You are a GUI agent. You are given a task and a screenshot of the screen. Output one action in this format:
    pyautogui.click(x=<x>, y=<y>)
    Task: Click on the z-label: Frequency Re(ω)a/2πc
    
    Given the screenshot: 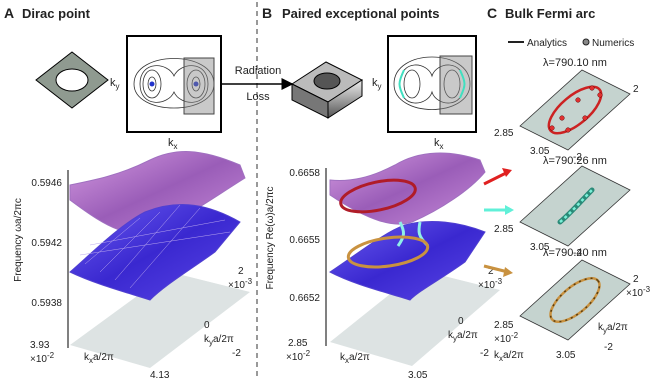 What is the action you would take?
    pyautogui.click(x=270, y=237)
    